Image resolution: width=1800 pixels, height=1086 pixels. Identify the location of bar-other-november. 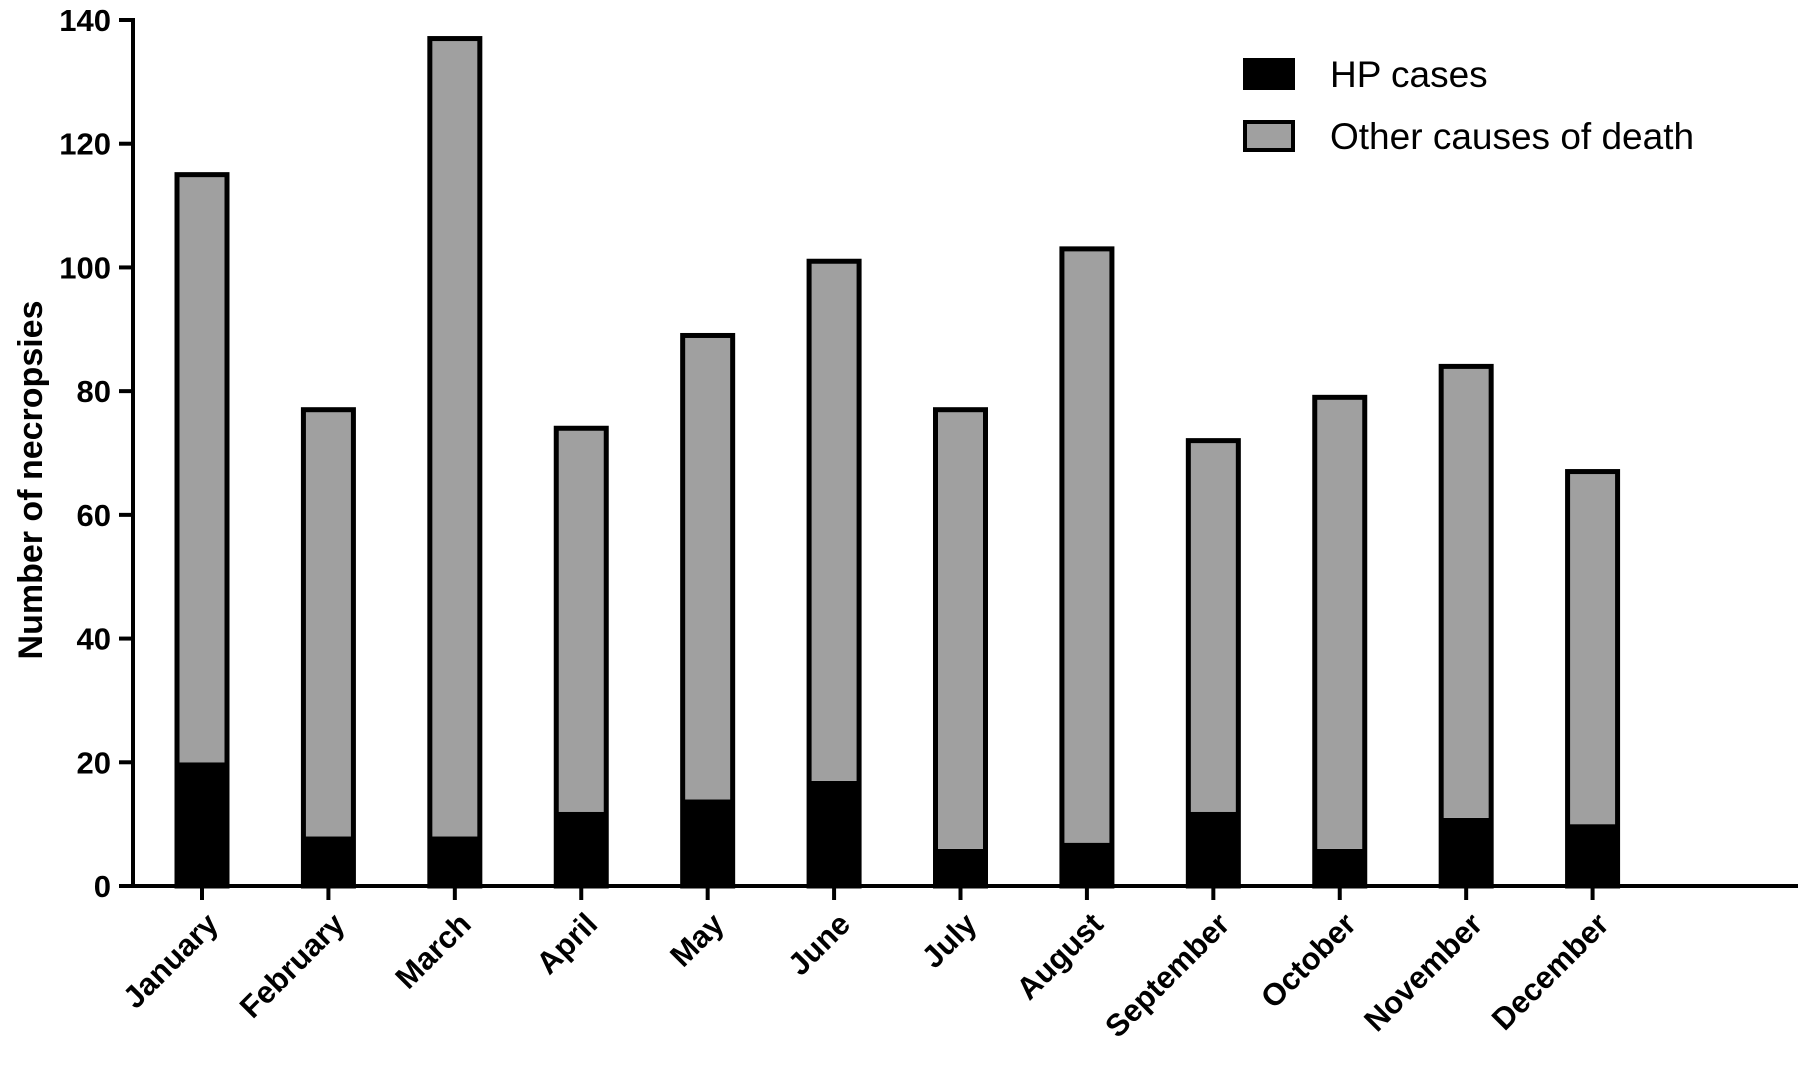
(1466, 592).